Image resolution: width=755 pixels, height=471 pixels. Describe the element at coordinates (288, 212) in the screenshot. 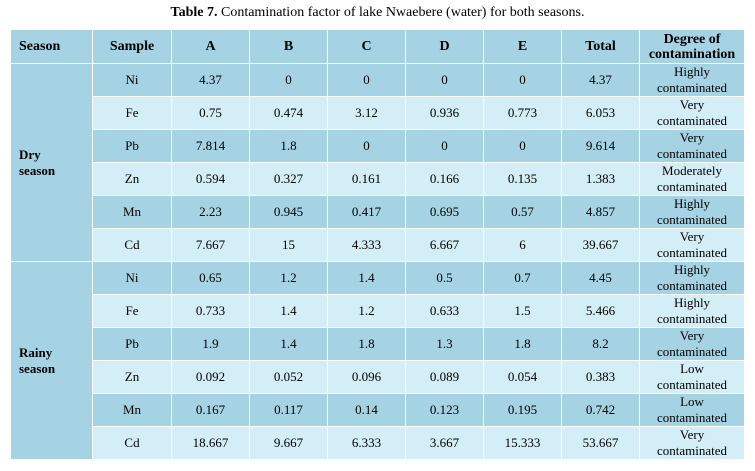

I see `value-cell-b: 0.945` at that location.